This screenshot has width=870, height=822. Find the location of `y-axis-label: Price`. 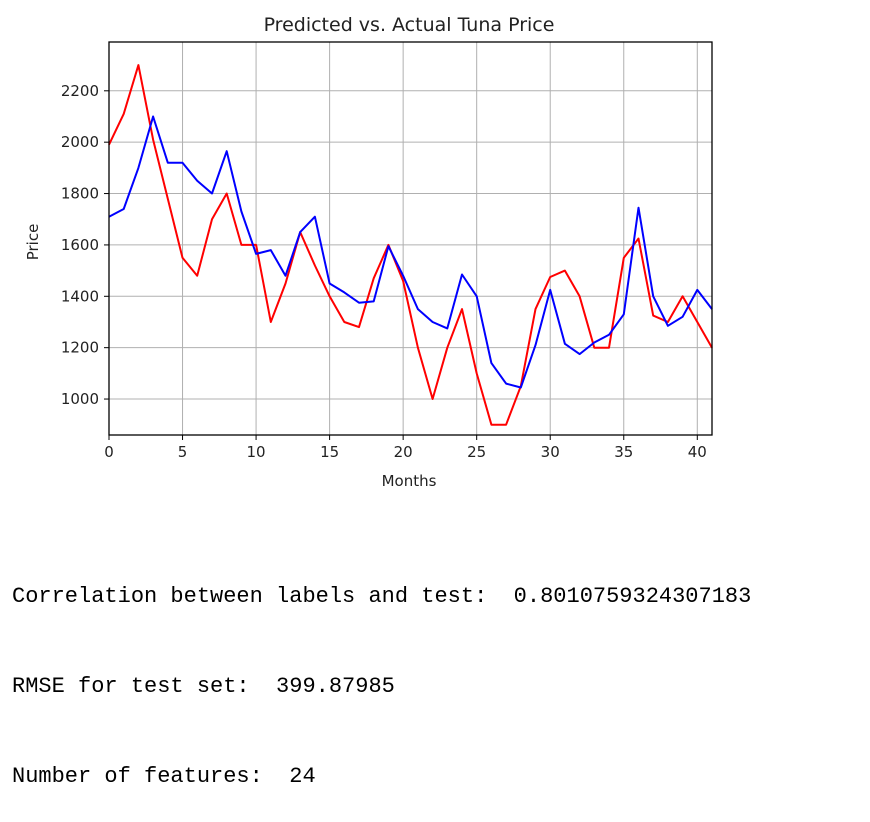

y-axis-label: Price is located at coordinates (33, 242).